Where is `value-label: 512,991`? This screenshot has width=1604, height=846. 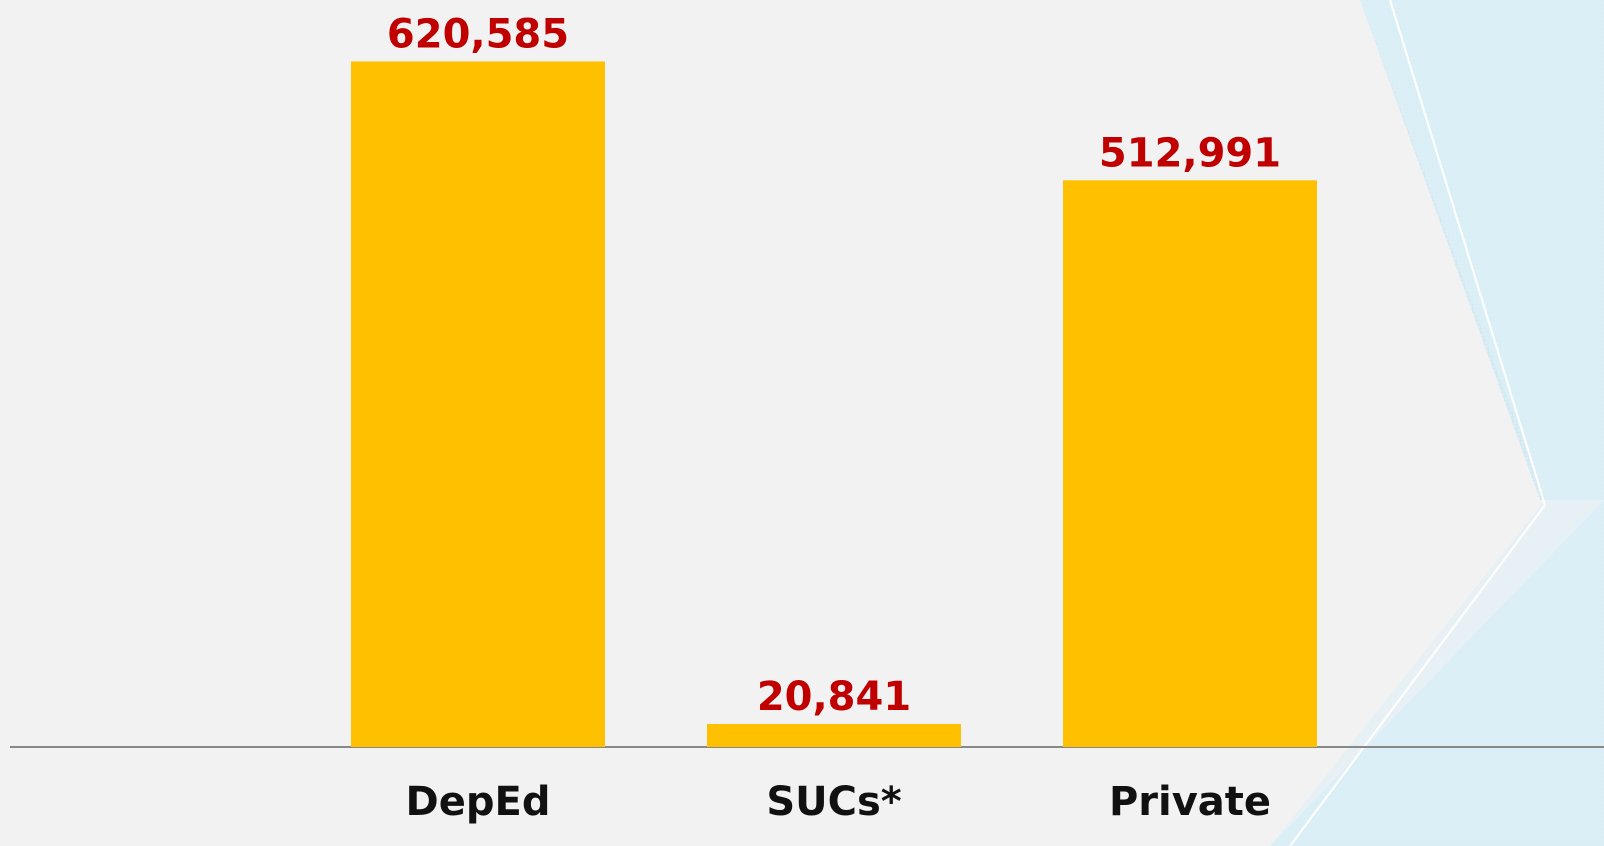 value-label: 512,991 is located at coordinates (1190, 153).